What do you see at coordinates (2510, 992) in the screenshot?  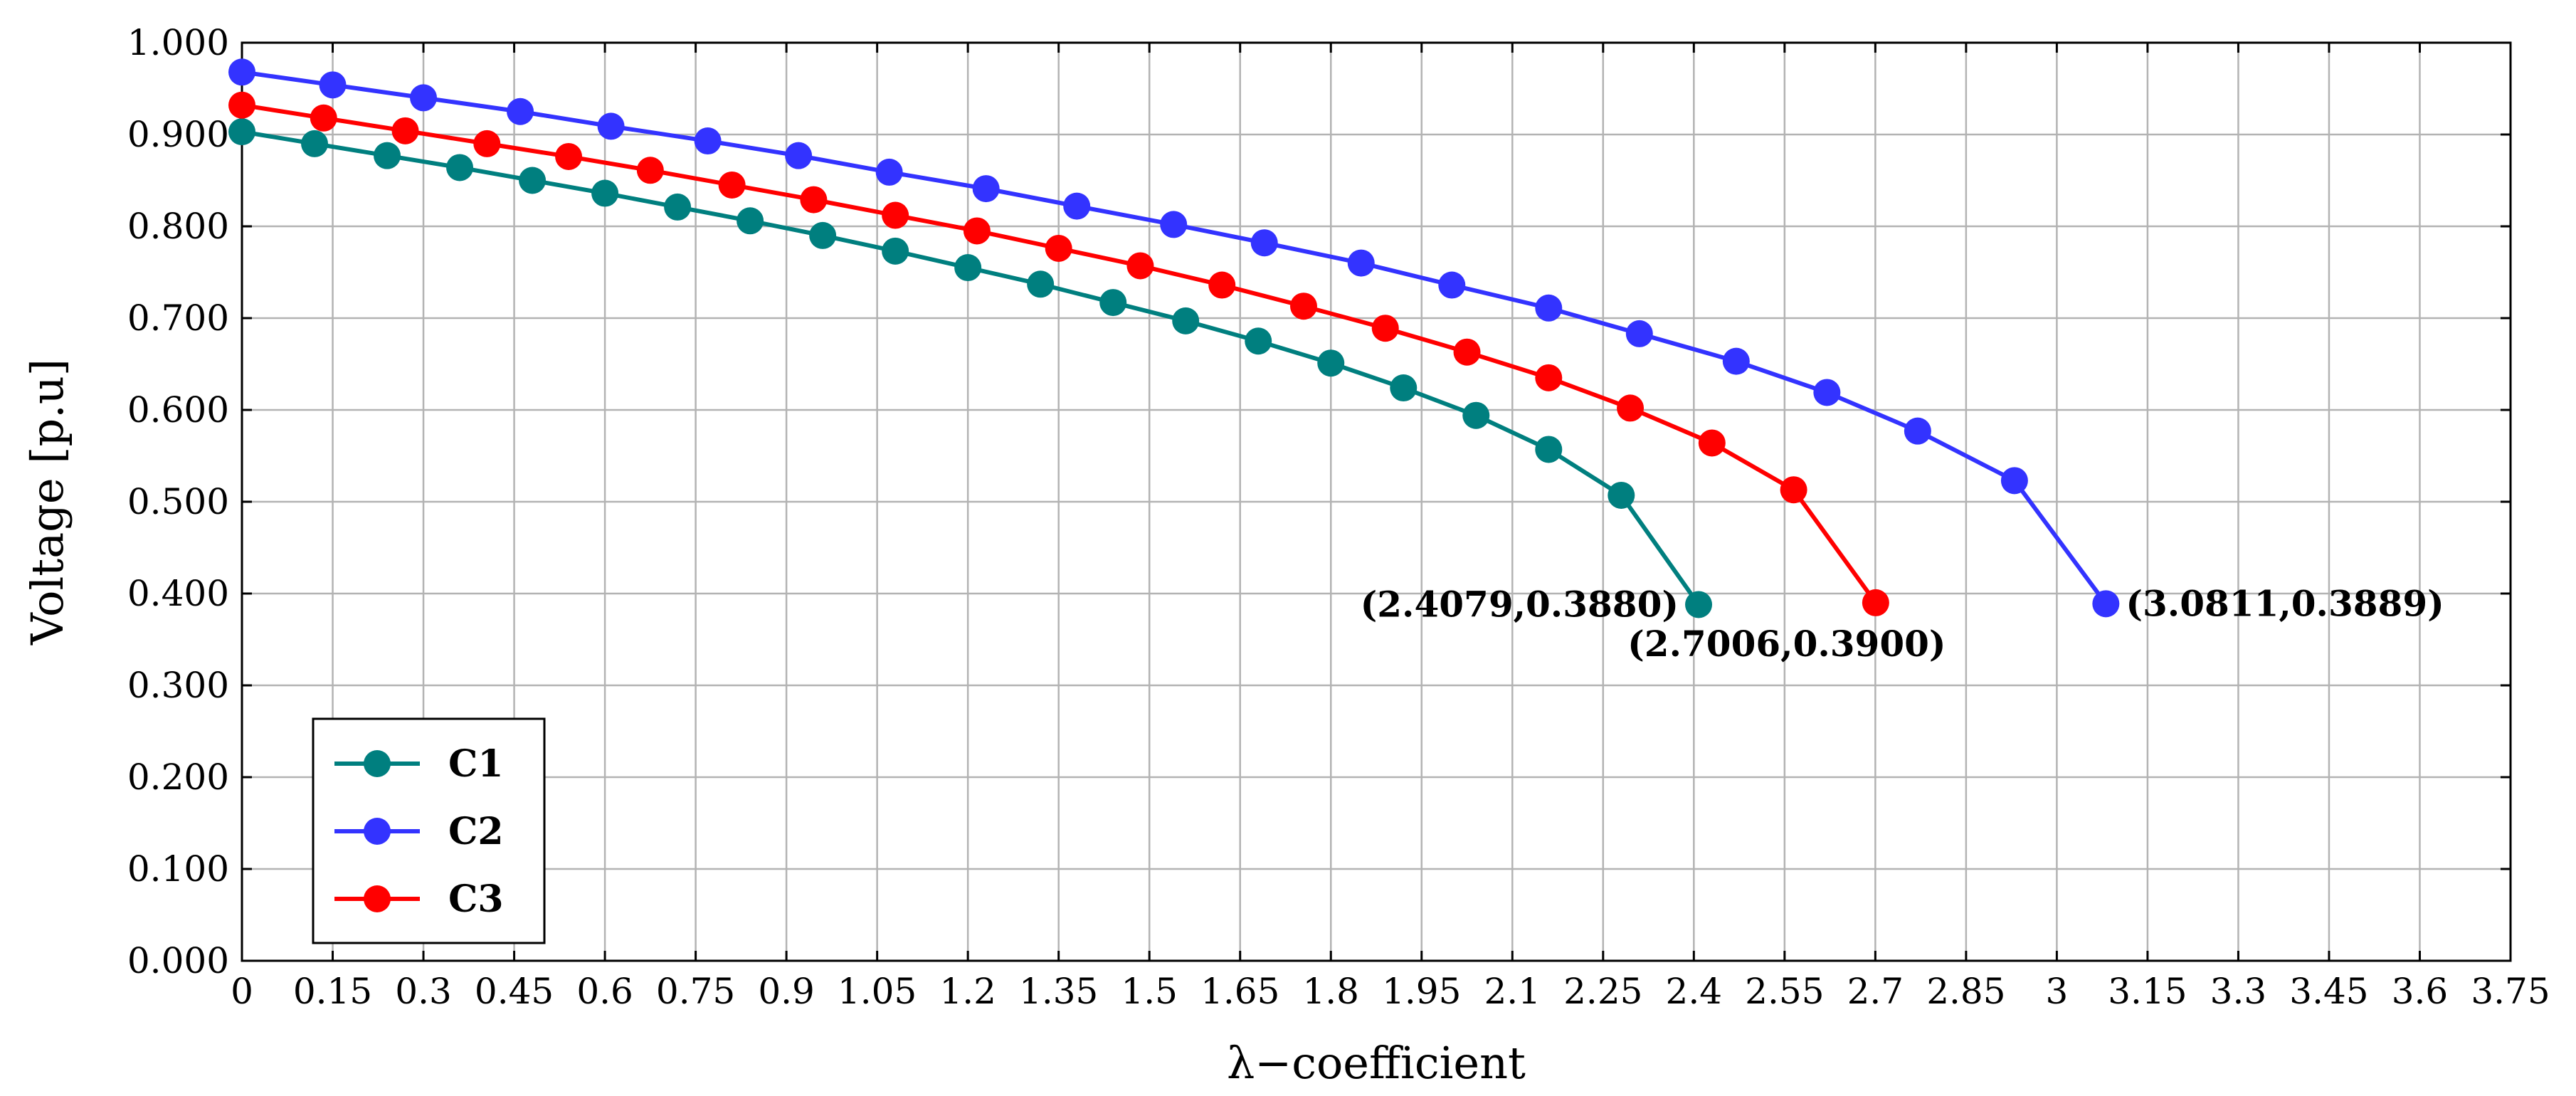 I see `x-tick-label: 3.75` at bounding box center [2510, 992].